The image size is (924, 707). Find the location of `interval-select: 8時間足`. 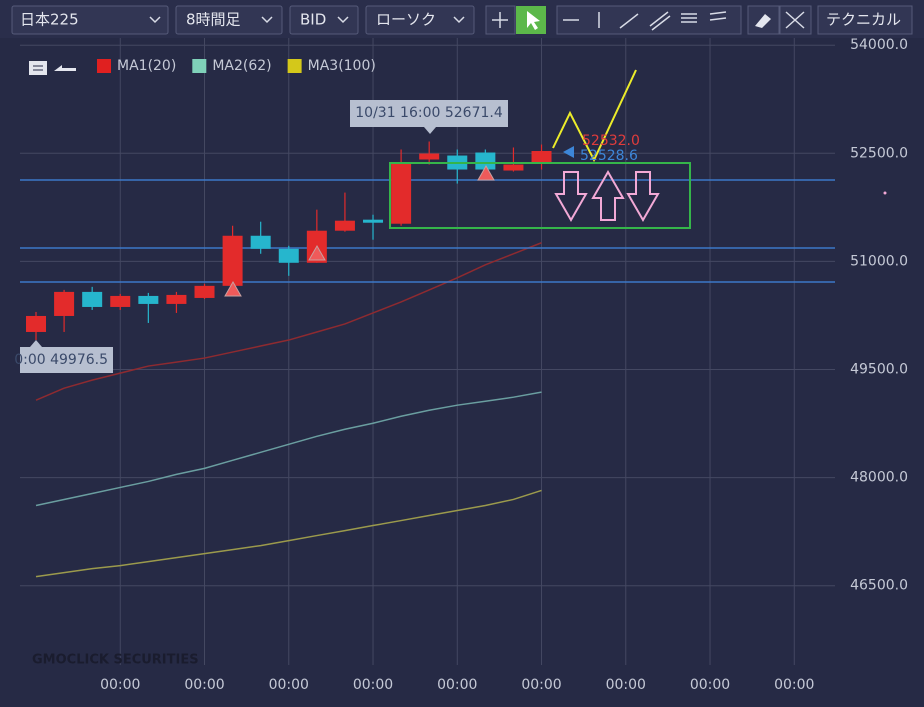

interval-select: 8時間足 is located at coordinates (229, 20).